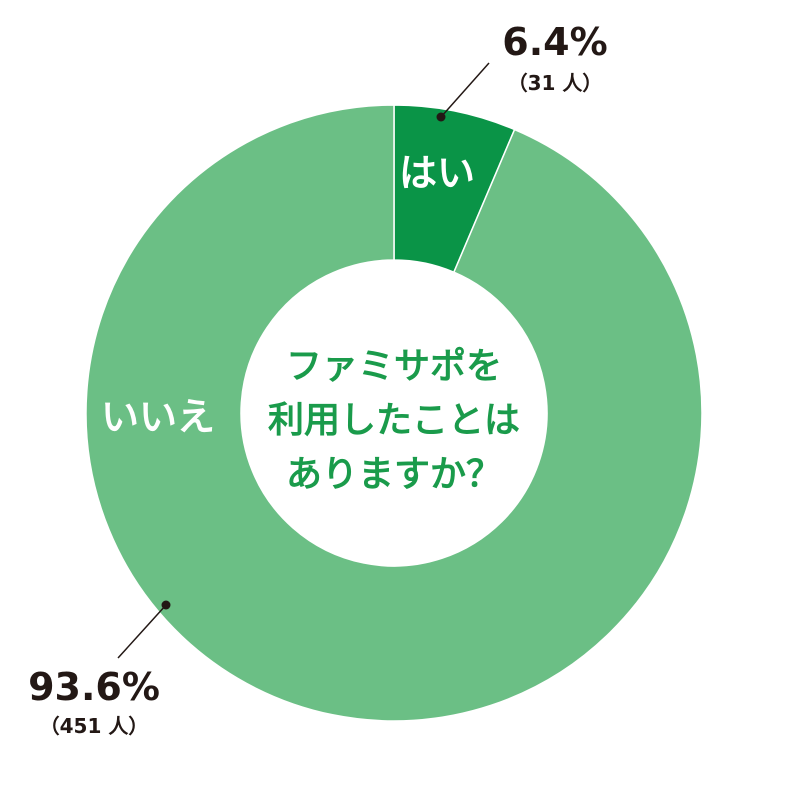  I want to click on leader-dot-no, so click(166, 605).